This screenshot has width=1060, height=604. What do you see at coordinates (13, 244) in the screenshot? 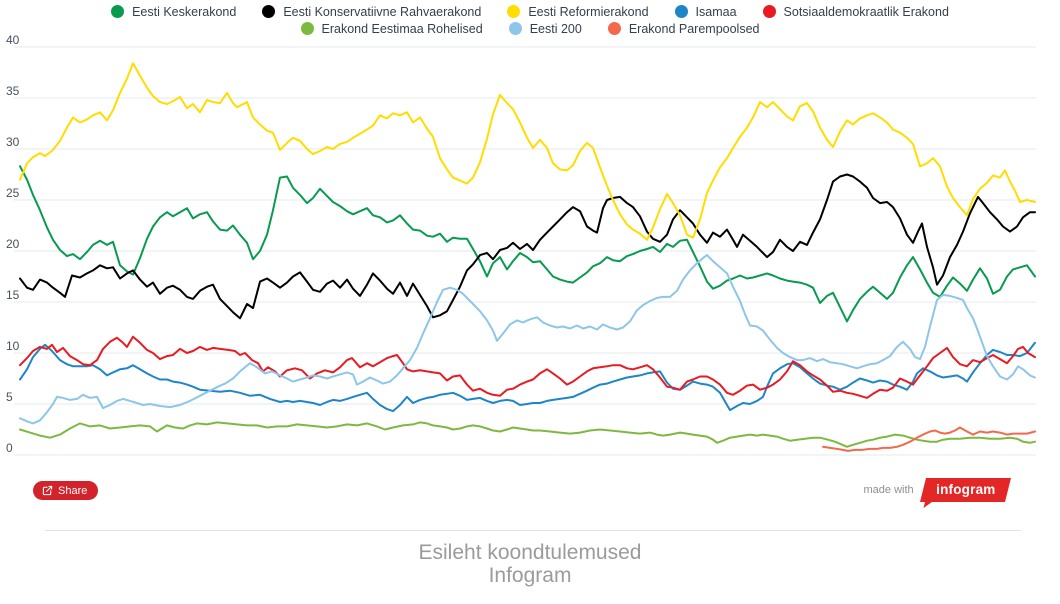
I see `y-axis-tick-20: 20` at bounding box center [13, 244].